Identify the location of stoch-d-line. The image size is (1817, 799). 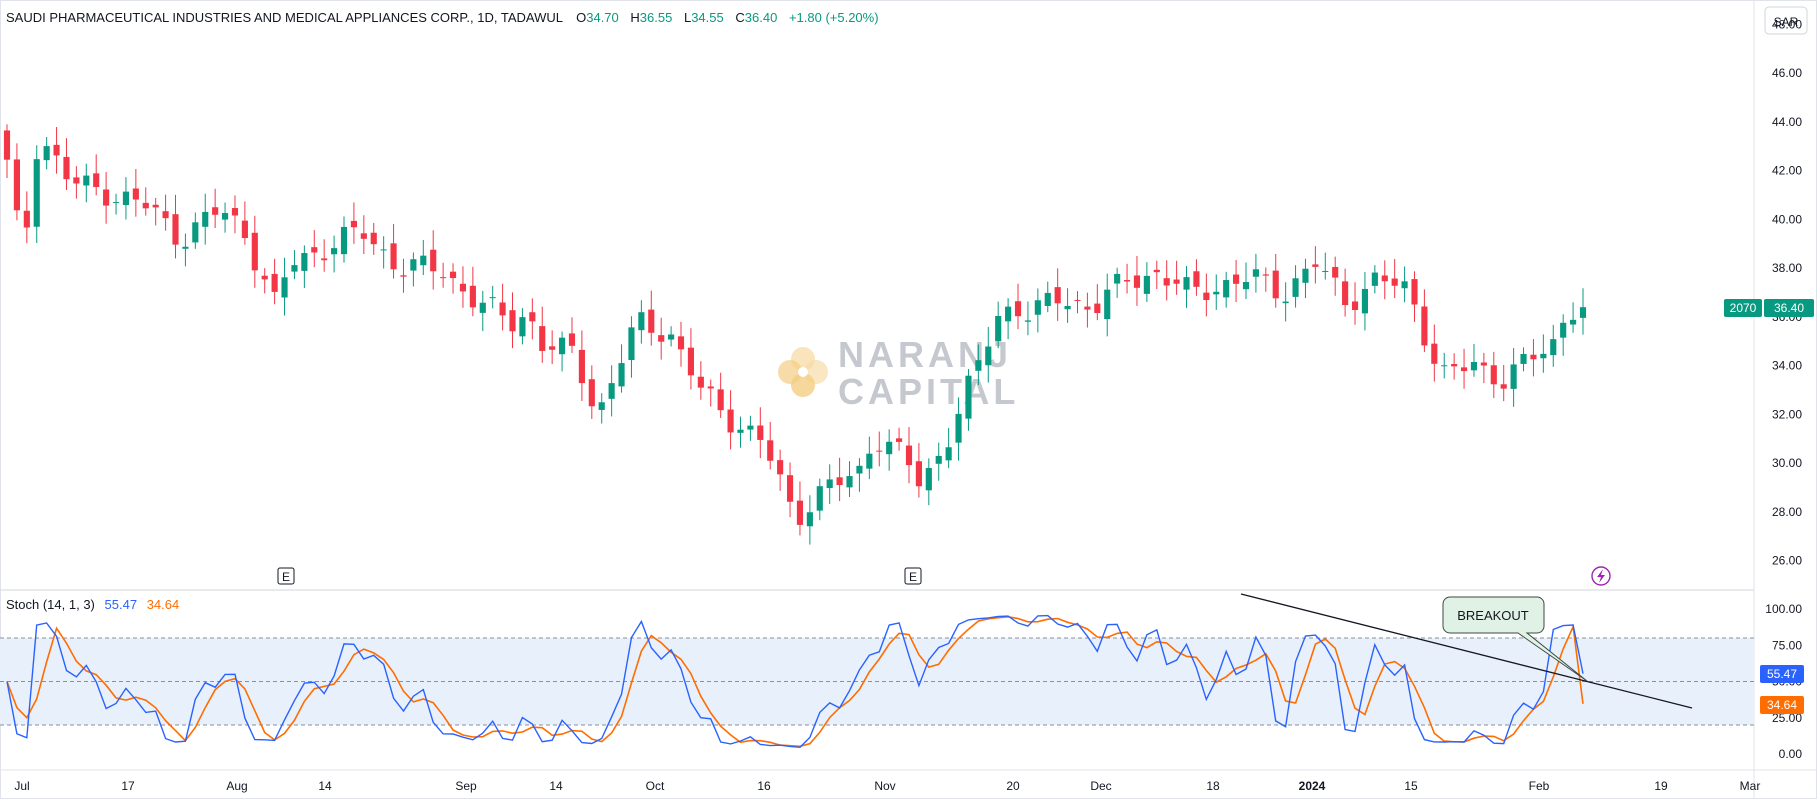
(795, 681).